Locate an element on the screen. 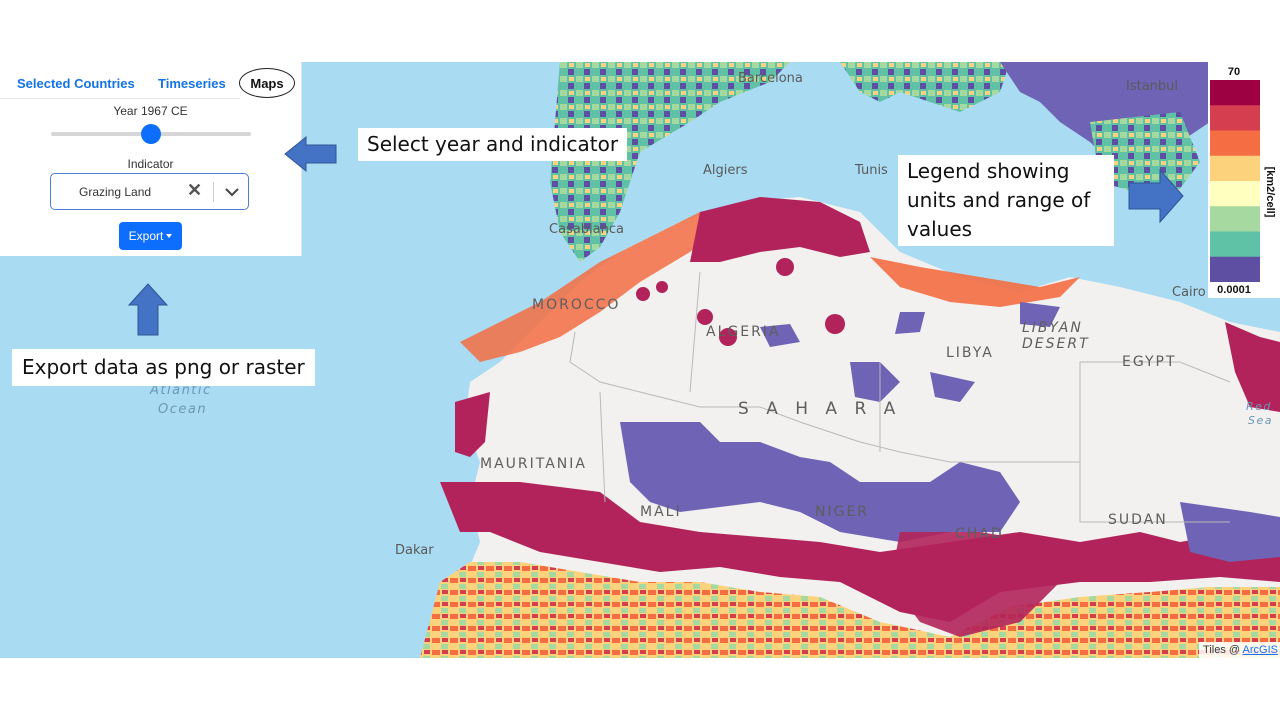 The width and height of the screenshot is (1280, 720). map-label-casablanca: Casablanca is located at coordinates (586, 229).